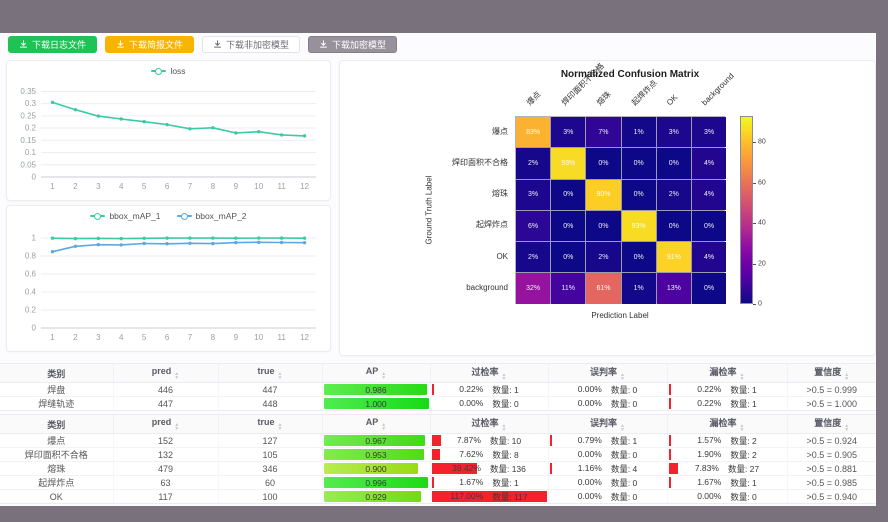 The width and height of the screenshot is (888, 522). What do you see at coordinates (31, 310) in the screenshot?
I see `svg-text: 0.2` at bounding box center [31, 310].